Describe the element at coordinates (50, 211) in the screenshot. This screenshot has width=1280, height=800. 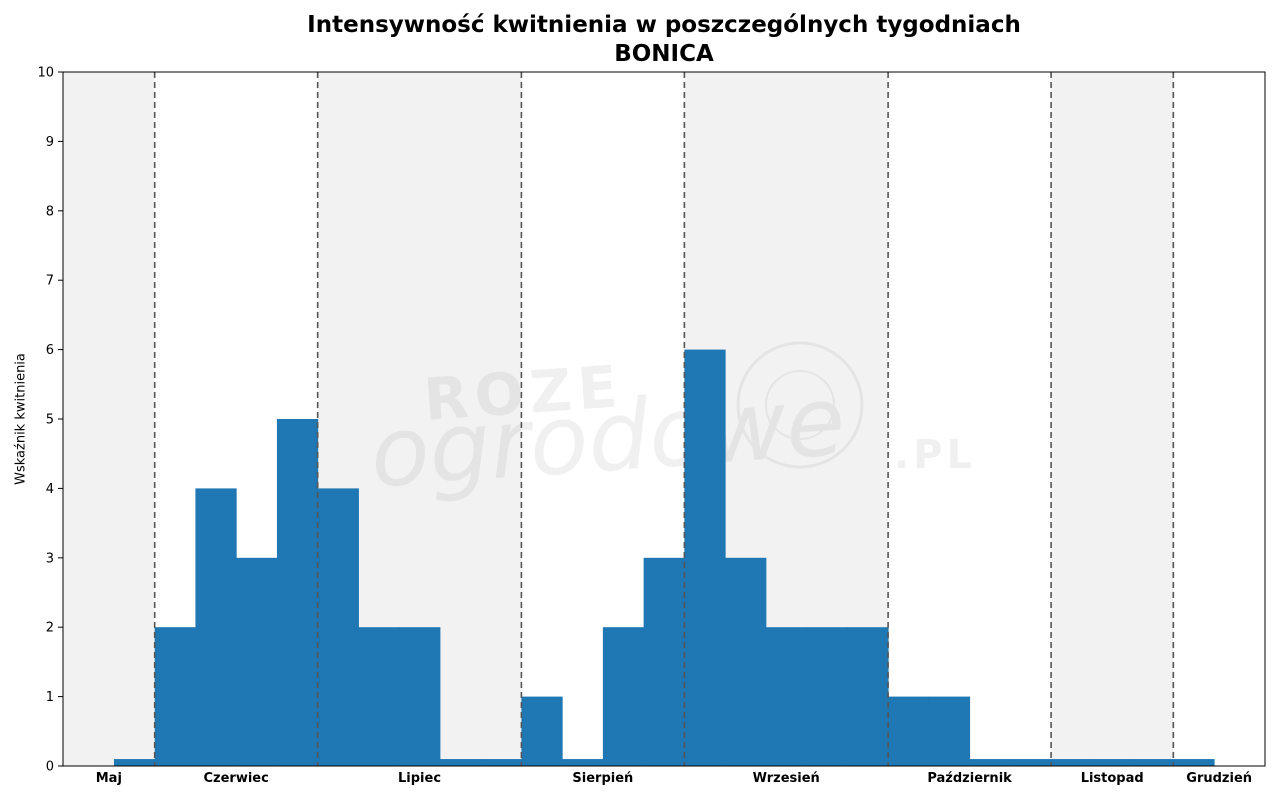
I see `y-tick-label: 8` at that location.